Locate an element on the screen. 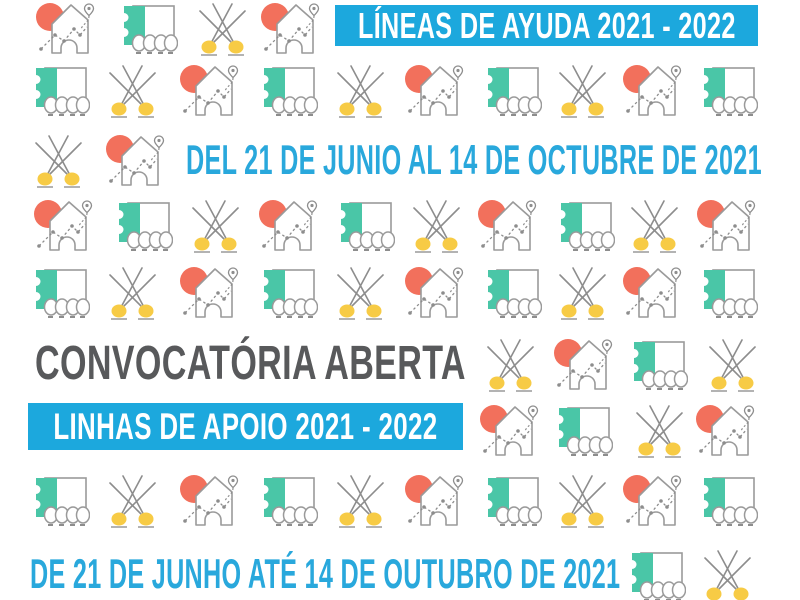 The width and height of the screenshot is (800, 600). helplines-banner-es-label: LÍNEAS DE AYUDA 2021 - 2022 is located at coordinates (546, 25).